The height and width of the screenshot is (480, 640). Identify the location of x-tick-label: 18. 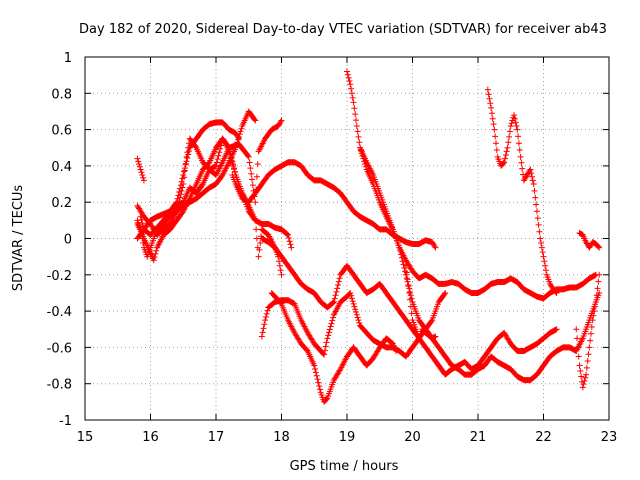
(281, 437).